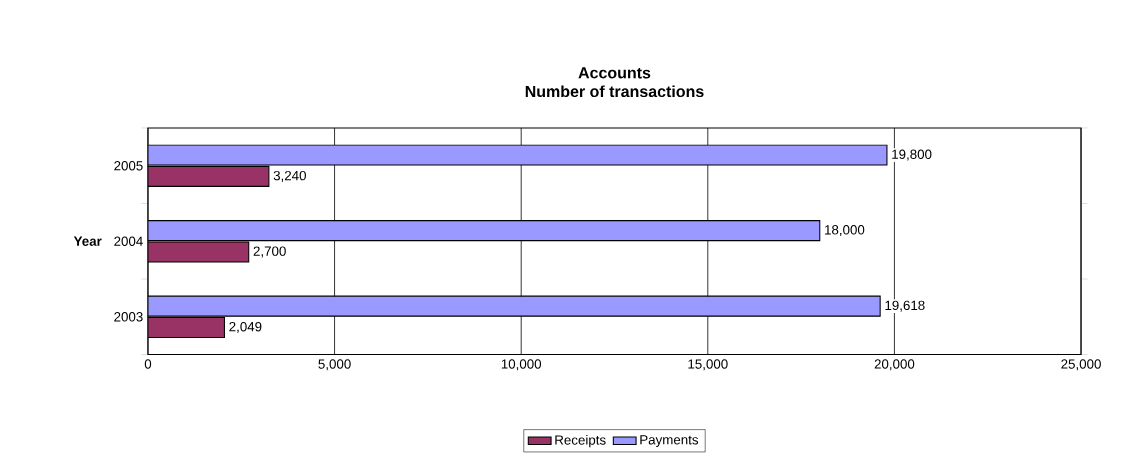  I want to click on y-tick-label: 2003, so click(128, 316).